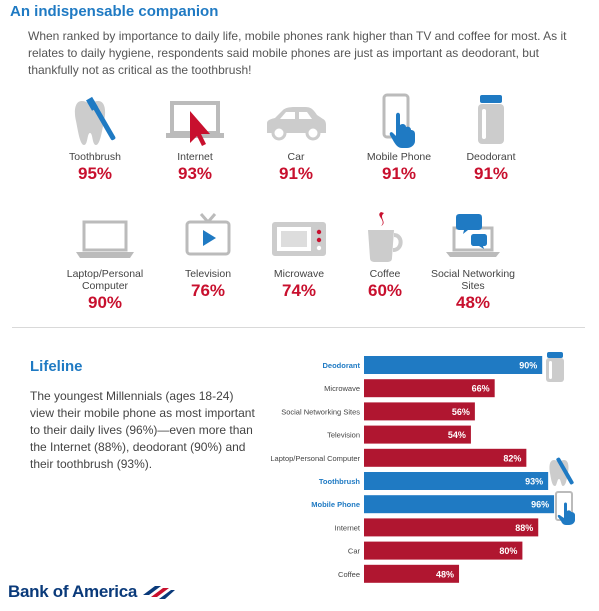 The image size is (599, 611). Describe the element at coordinates (385, 237) in the screenshot. I see `coffee-icon` at that location.